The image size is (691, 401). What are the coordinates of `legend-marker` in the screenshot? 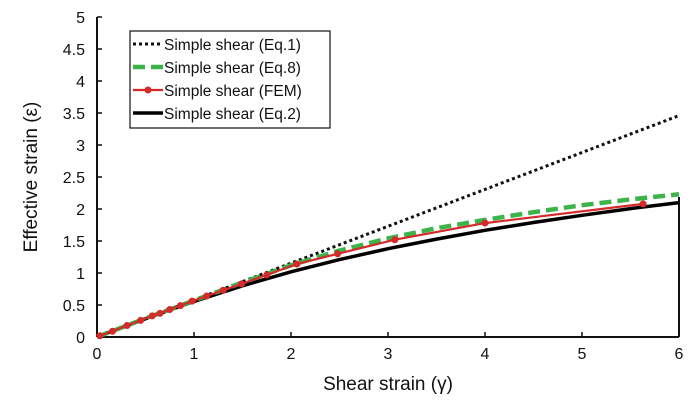 It's located at (148, 90).